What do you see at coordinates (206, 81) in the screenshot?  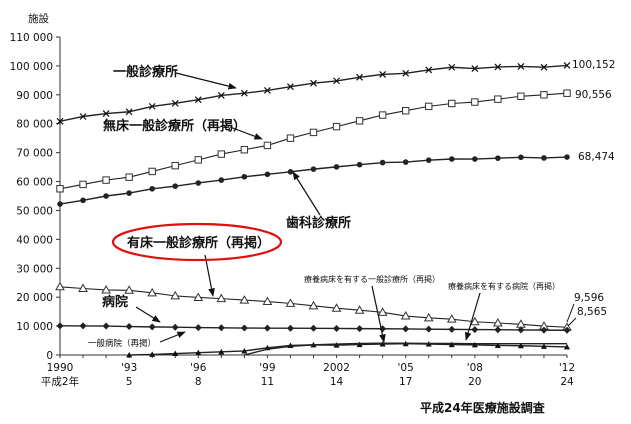 I see `arrow-ippan` at bounding box center [206, 81].